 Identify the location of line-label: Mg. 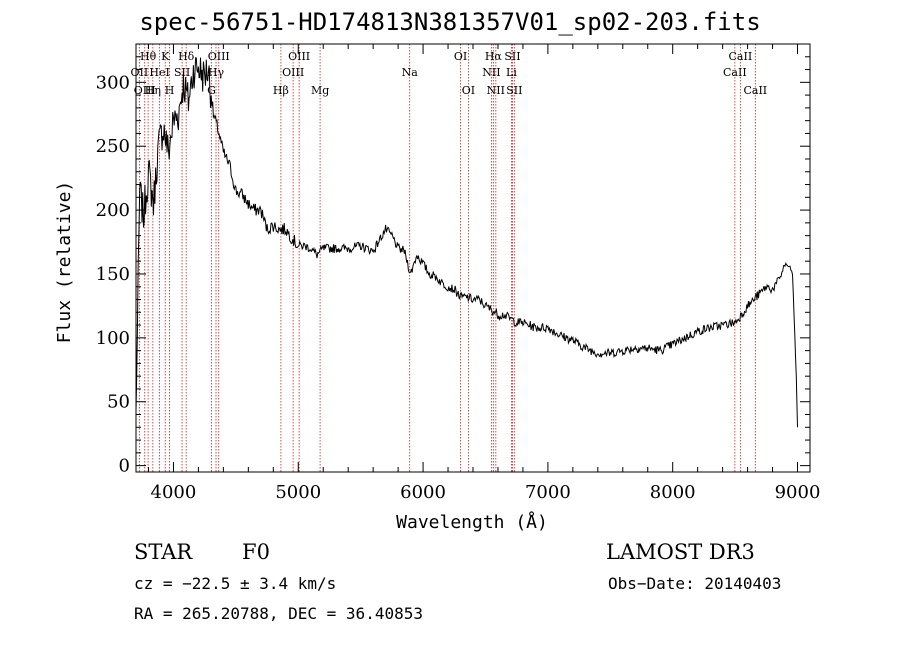
(320, 90).